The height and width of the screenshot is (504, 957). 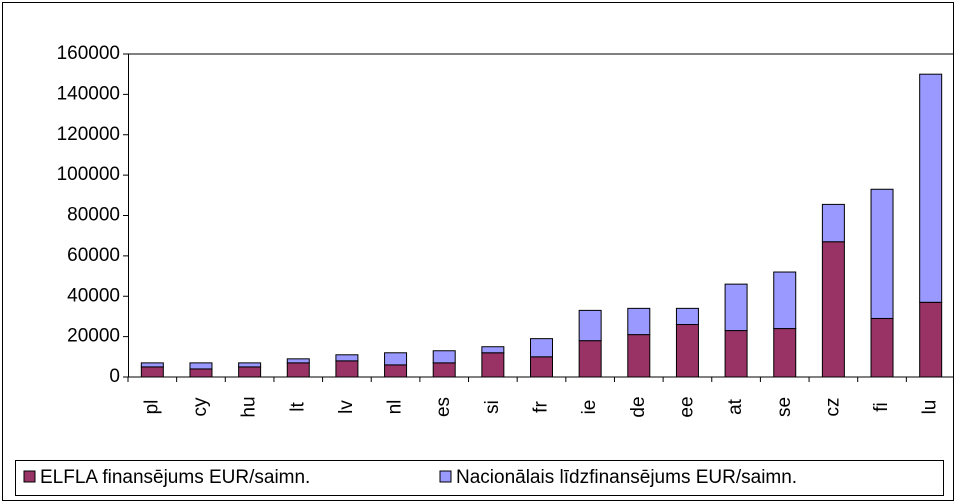 What do you see at coordinates (395, 407) in the screenshot?
I see `x-tick-label: nl` at bounding box center [395, 407].